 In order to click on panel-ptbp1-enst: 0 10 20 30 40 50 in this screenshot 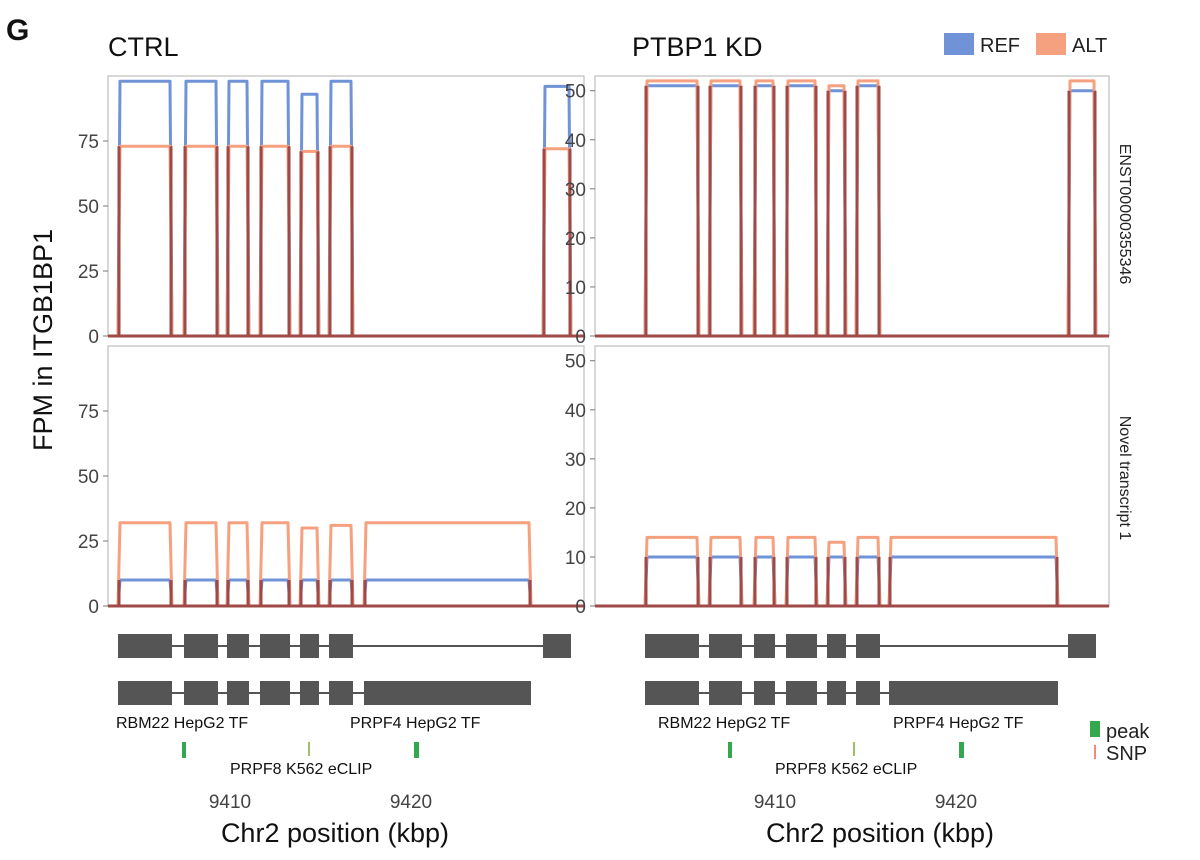, I will do `click(837, 211)`.